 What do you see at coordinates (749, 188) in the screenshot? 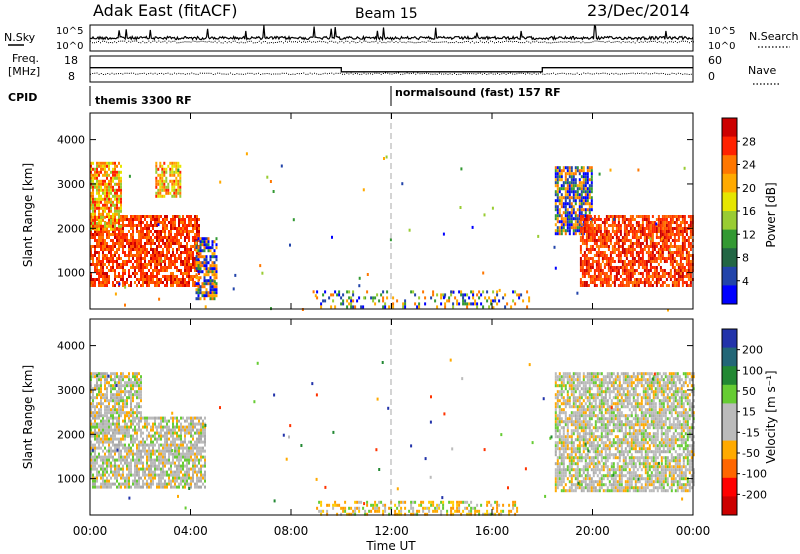
I see `power-colorbar-tick-label: 20` at bounding box center [749, 188].